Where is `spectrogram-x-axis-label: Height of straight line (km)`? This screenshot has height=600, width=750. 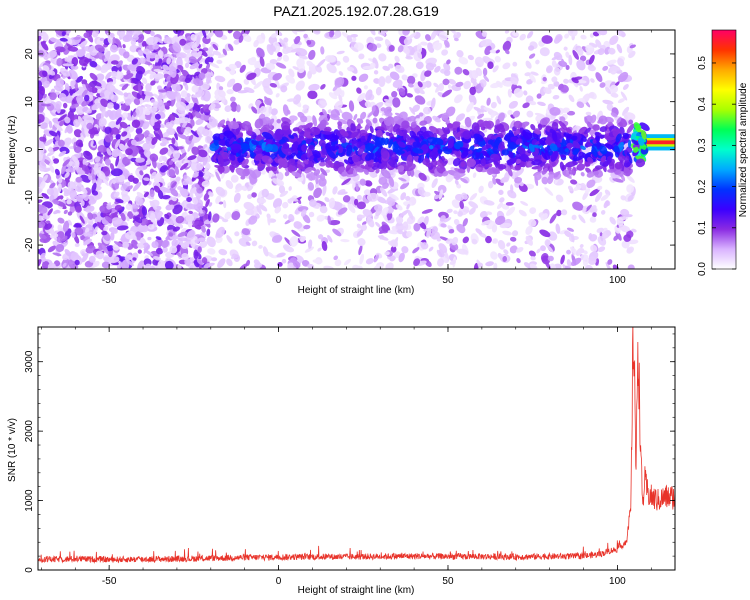 spectrogram-x-axis-label: Height of straight line (km) is located at coordinates (356, 290).